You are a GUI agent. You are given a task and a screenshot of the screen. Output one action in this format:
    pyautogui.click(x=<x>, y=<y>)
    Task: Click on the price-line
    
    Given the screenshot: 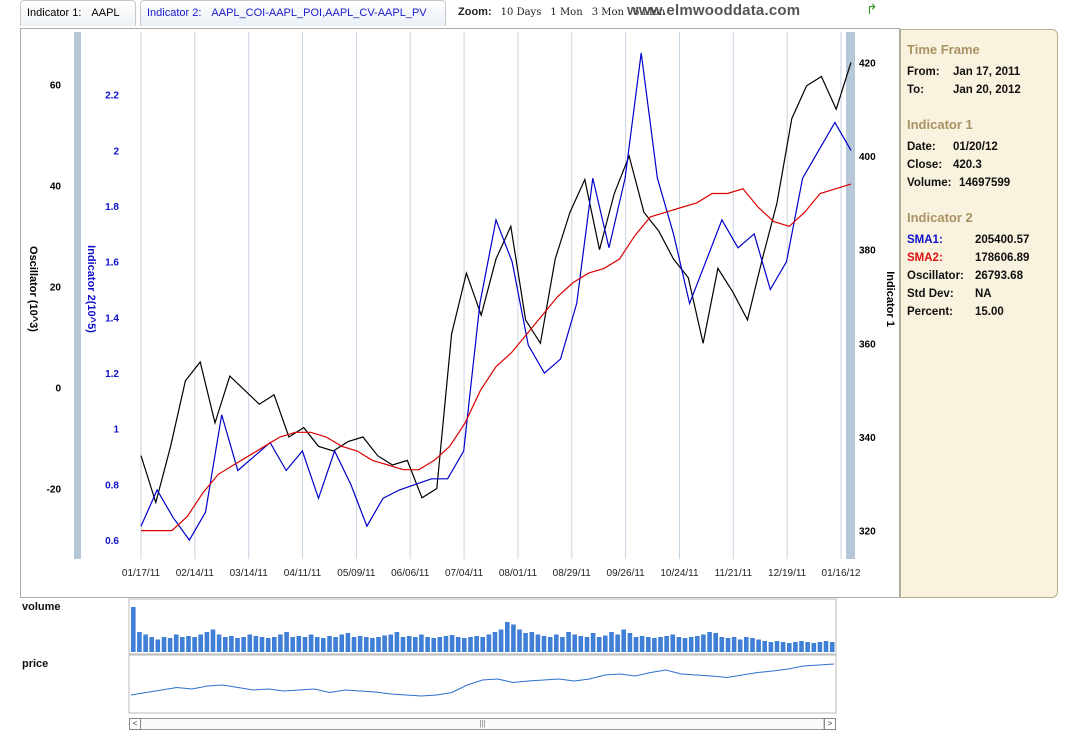 What is the action you would take?
    pyautogui.click(x=482, y=680)
    